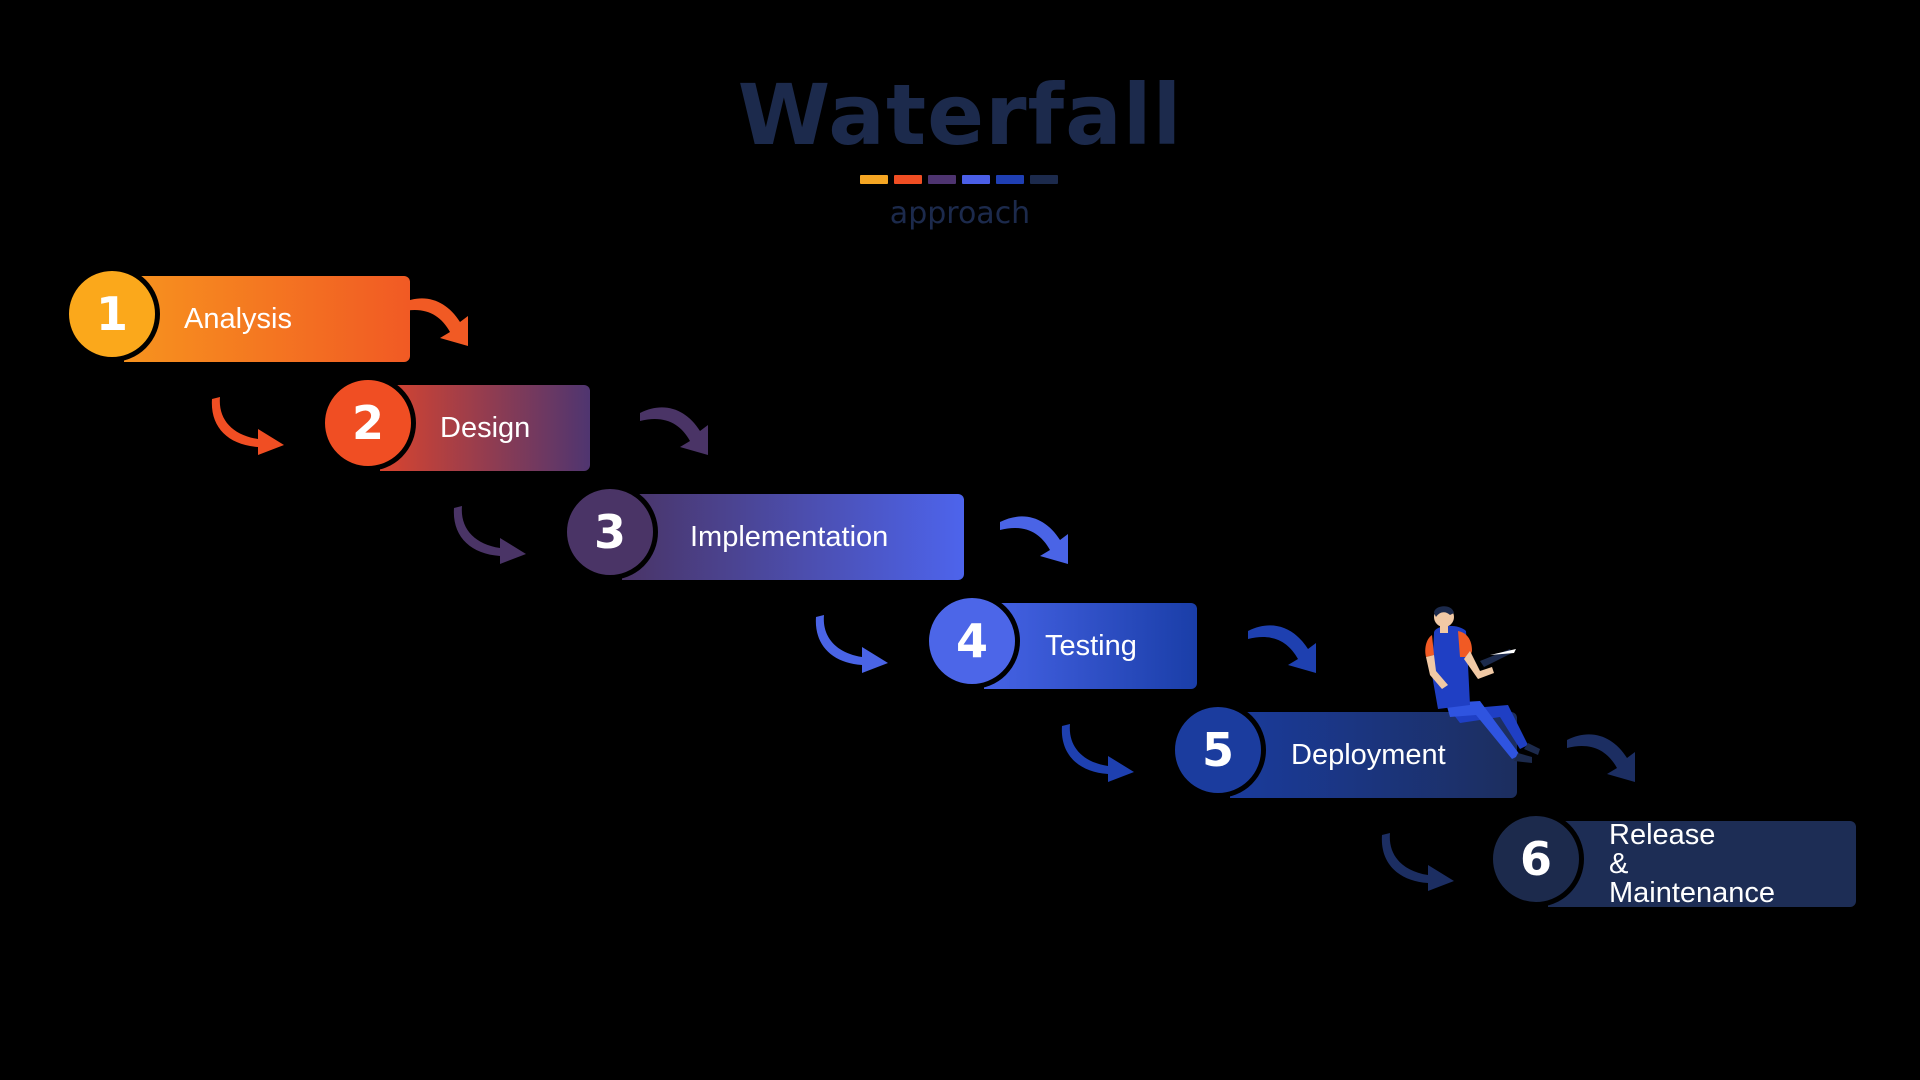  Describe the element at coordinates (1482, 684) in the screenshot. I see `person-with-laptop-illustration` at that location.